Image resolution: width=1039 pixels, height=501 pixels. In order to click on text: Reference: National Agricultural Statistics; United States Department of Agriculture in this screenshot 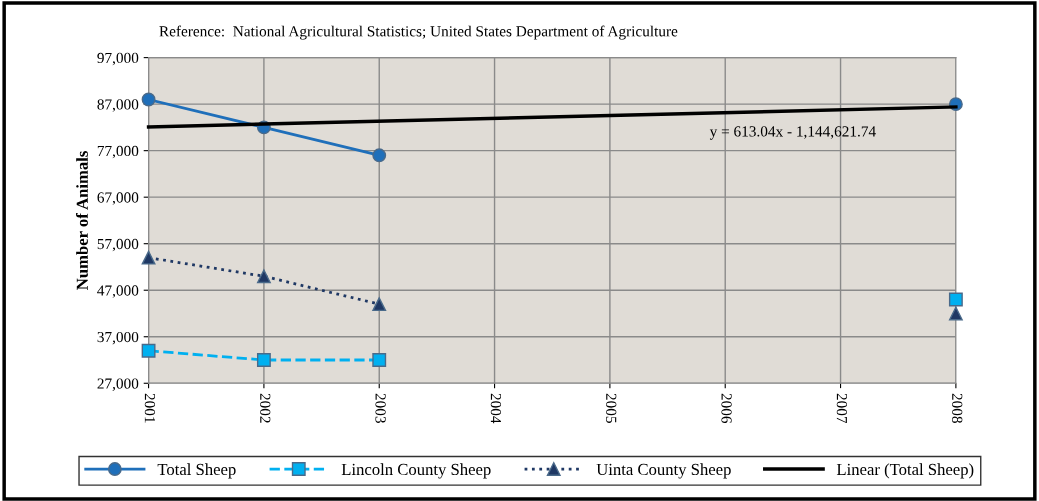, I will do `click(418, 32)`.